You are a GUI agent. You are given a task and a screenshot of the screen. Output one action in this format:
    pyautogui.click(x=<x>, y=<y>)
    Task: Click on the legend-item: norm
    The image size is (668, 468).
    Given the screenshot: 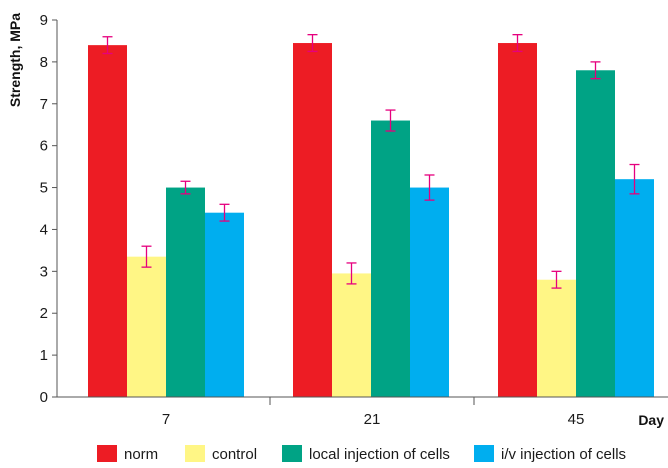 What is the action you would take?
    pyautogui.click(x=127, y=454)
    